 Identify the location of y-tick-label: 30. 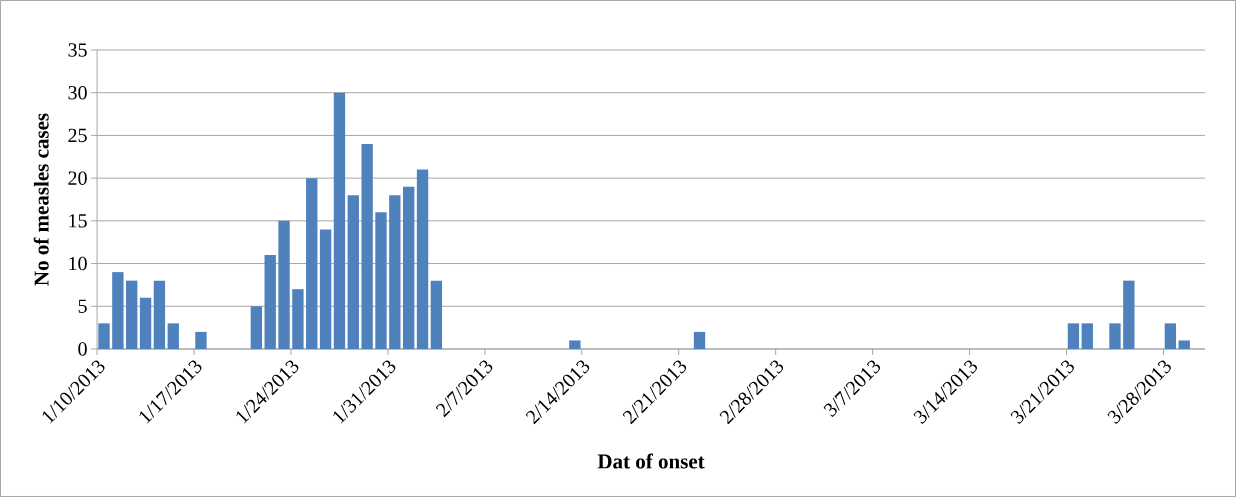
(77, 92).